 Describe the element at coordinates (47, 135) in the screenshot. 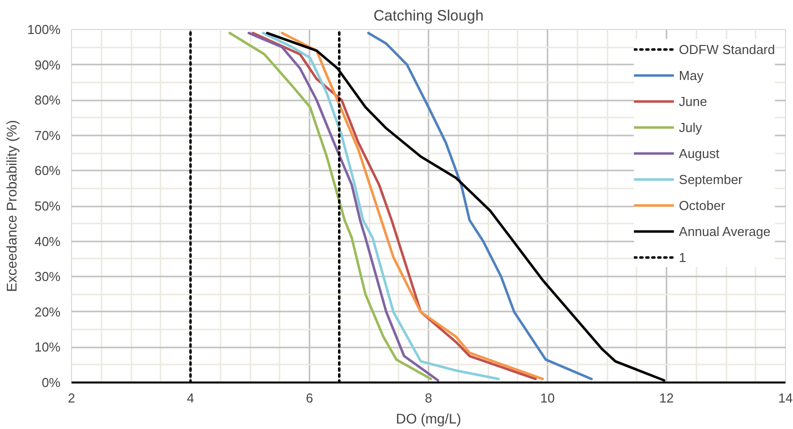

I see `y-tick-label: 70%` at that location.